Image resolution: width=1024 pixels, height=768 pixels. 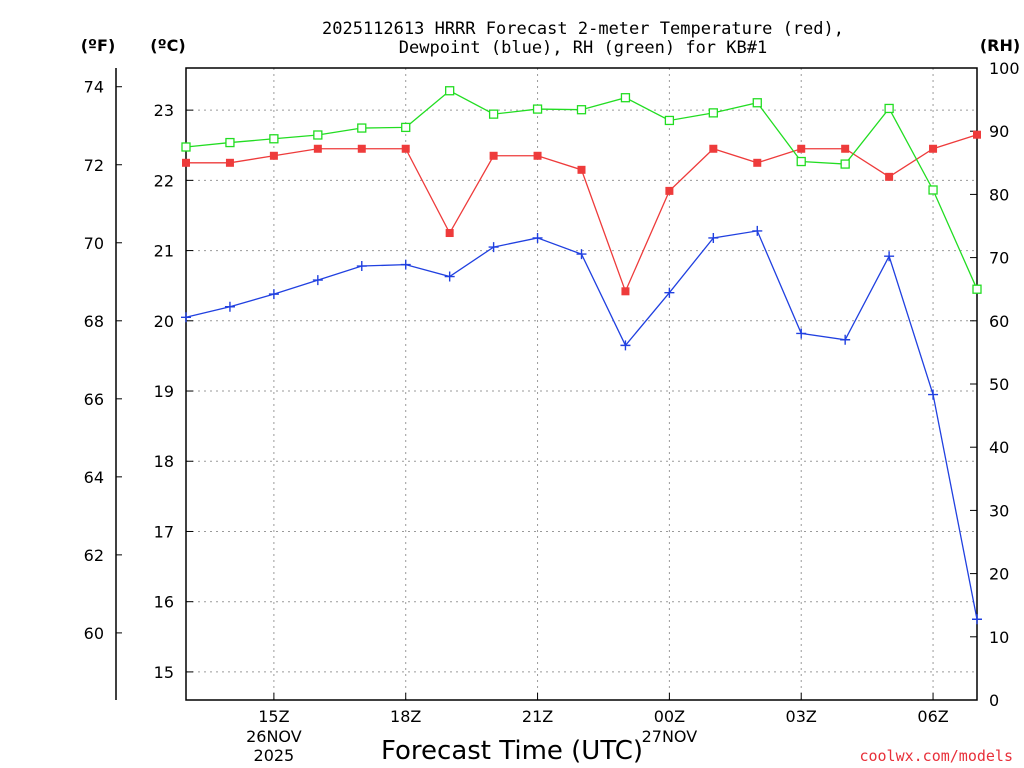 What do you see at coordinates (94, 165) in the screenshot?
I see `fahrenheit-tick-label: 72` at bounding box center [94, 165].